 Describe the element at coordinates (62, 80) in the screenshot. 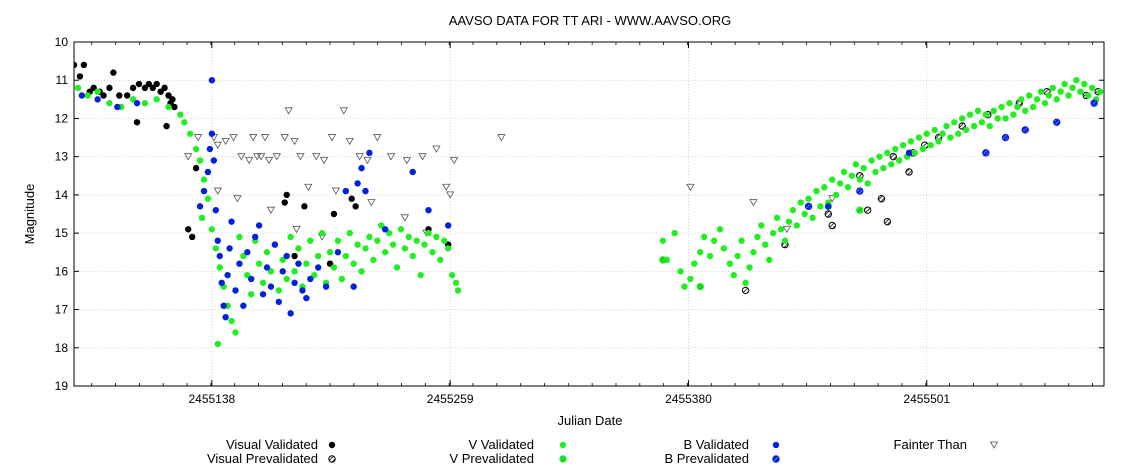

I see `y-tick-label: 11` at that location.